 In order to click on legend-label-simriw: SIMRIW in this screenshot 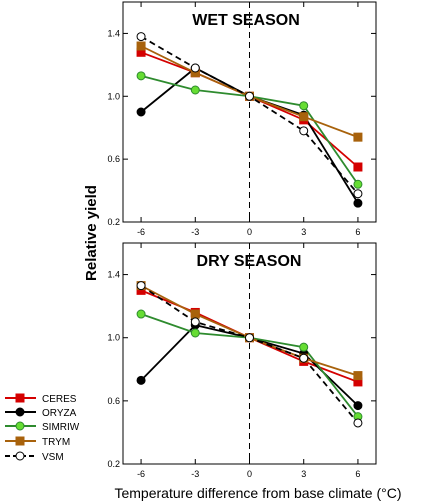, I will do `click(61, 427)`.